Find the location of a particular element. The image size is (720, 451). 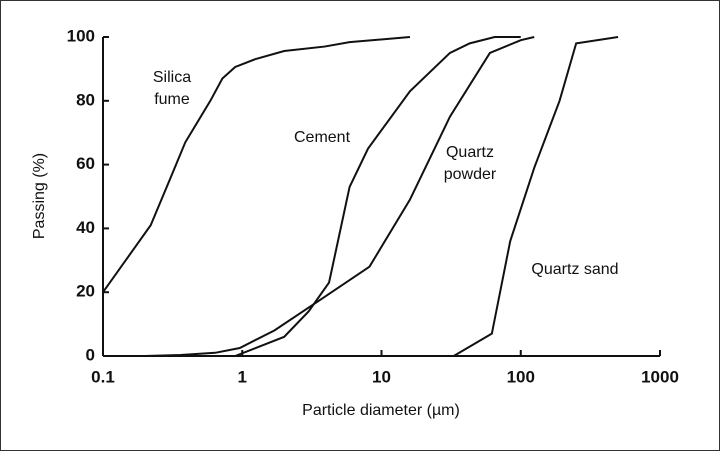

series-label-line: Quartz is located at coordinates (470, 152).